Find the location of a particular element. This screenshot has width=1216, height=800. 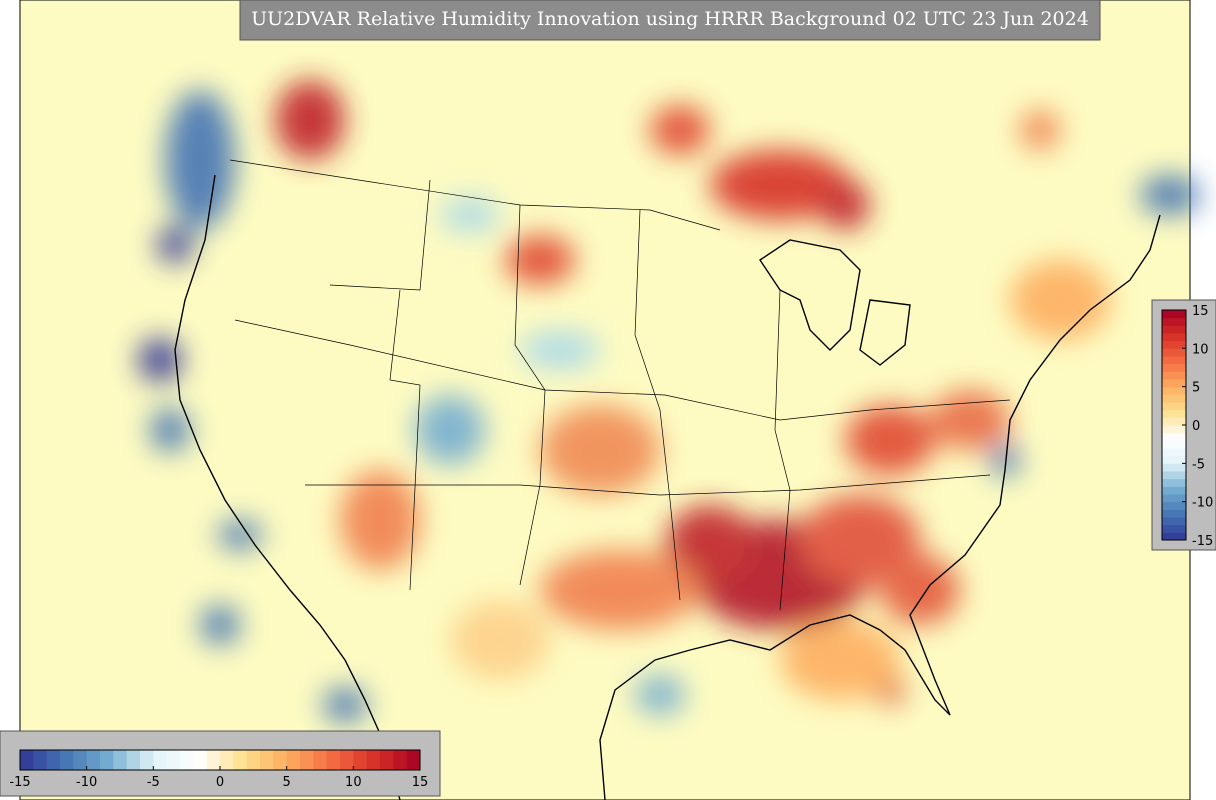

colorbar-vertical: -15 -10 -5 0 5 10 15 is located at coordinates (1183, 425).